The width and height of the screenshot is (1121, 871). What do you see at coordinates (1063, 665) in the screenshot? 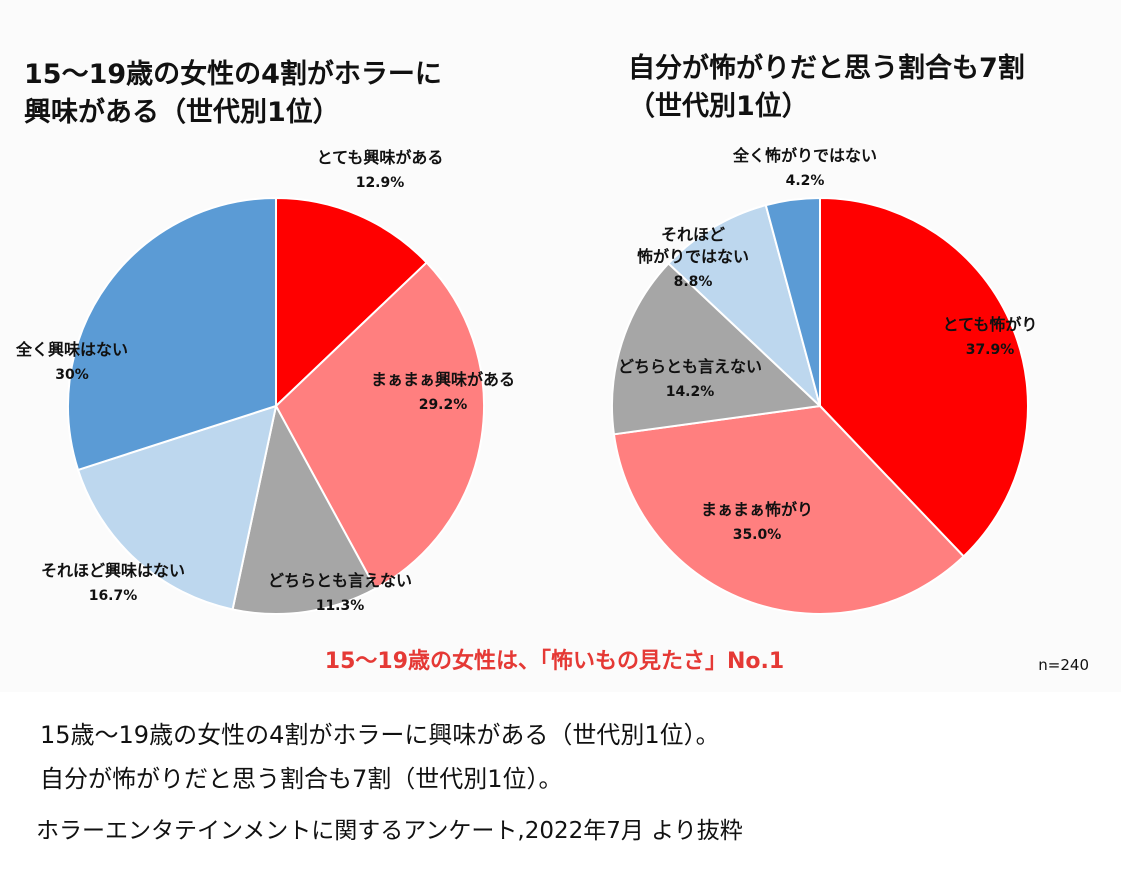
I see `sample-size: n=240` at bounding box center [1063, 665].